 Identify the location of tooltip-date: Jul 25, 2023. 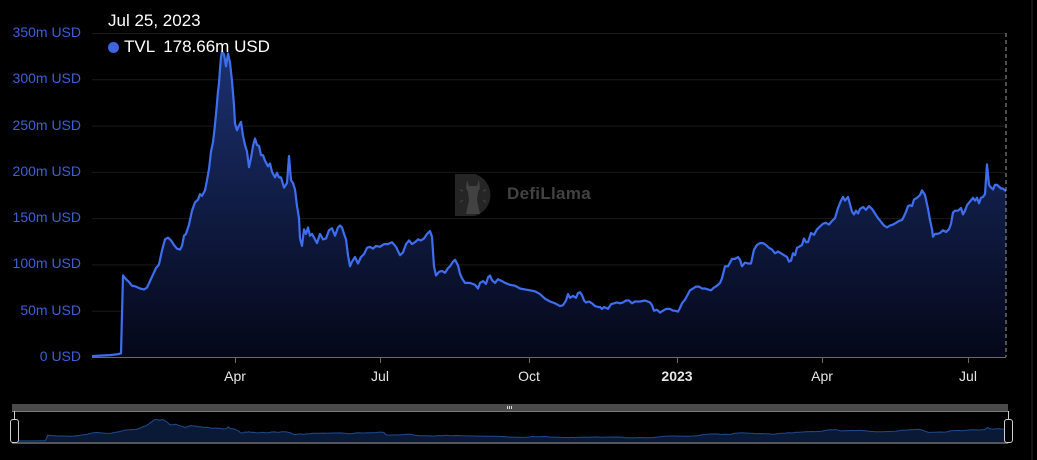
(154, 20).